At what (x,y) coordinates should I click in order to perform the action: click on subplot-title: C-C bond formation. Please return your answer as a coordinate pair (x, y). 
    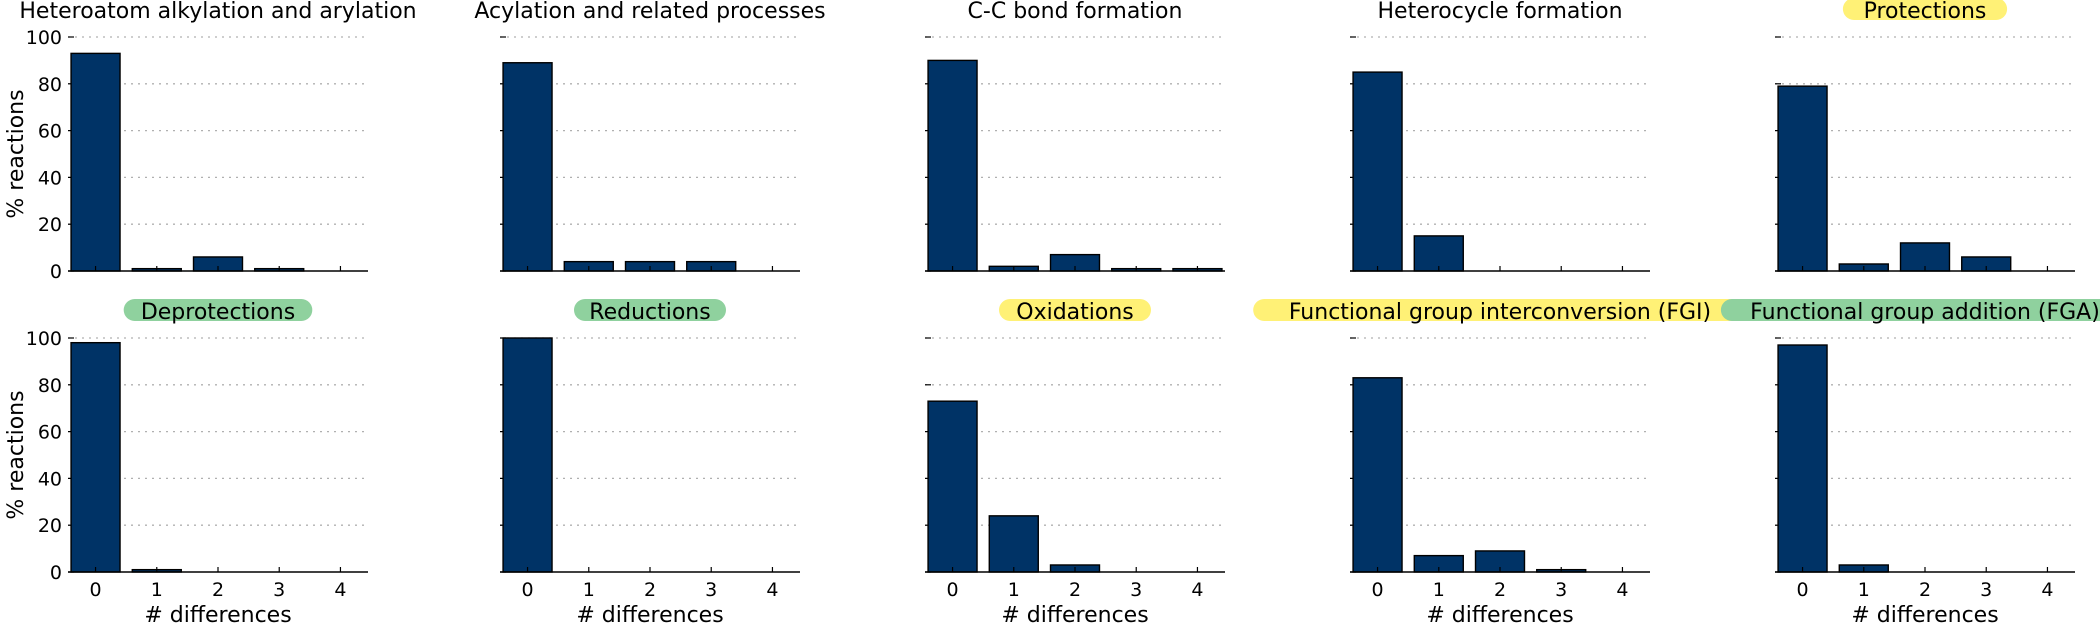
    Looking at the image, I should click on (1075, 12).